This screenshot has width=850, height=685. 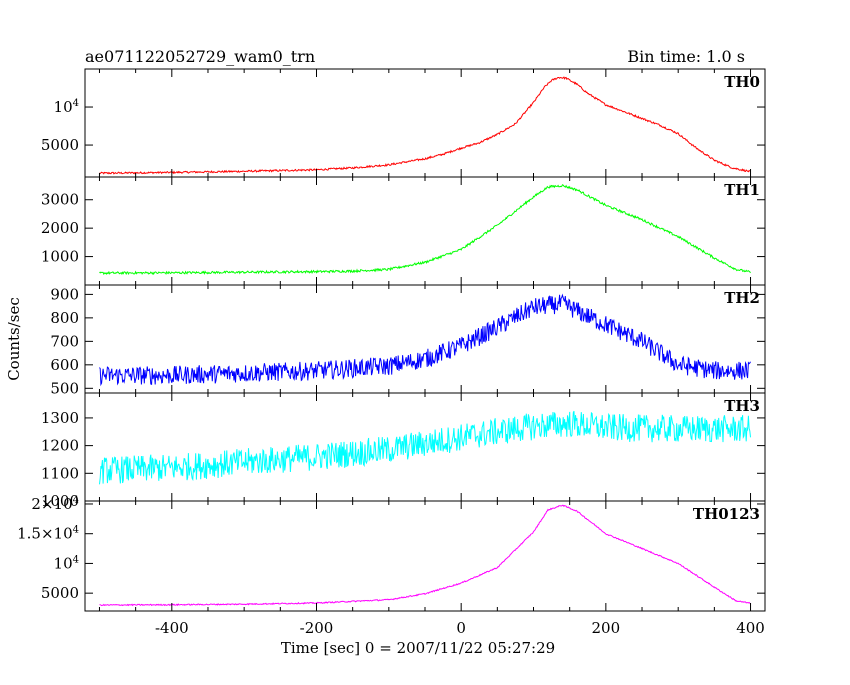 What do you see at coordinates (64, 318) in the screenshot?
I see `y-tick-label: 800` at bounding box center [64, 318].